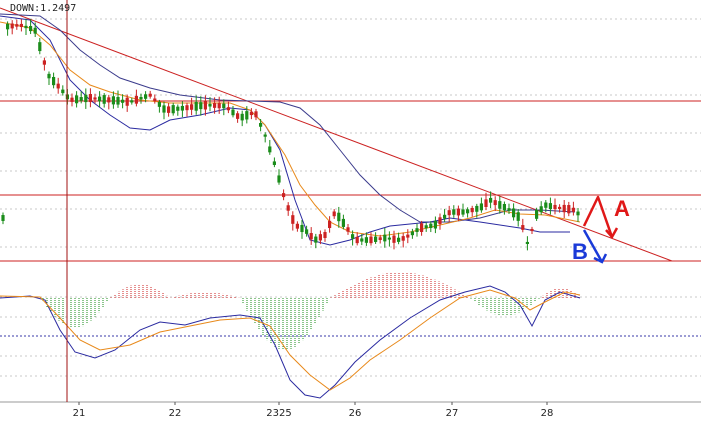 This screenshot has height=422, width=701. Describe the element at coordinates (79, 413) in the screenshot. I see `x-axis-tick-label: 21` at that location.